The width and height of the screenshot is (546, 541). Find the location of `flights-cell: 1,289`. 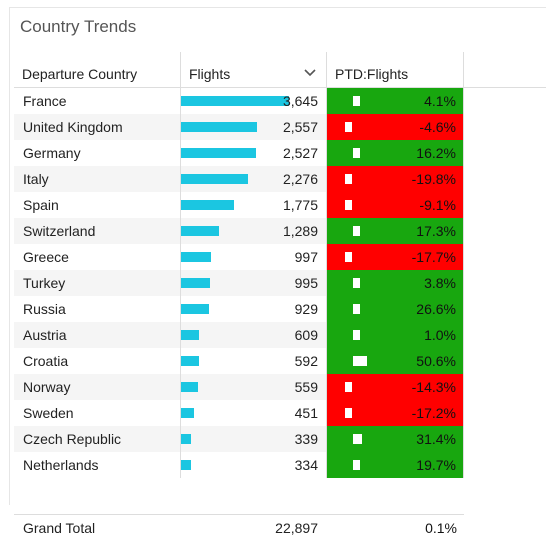

flights-cell: 1,289 is located at coordinates (253, 231).